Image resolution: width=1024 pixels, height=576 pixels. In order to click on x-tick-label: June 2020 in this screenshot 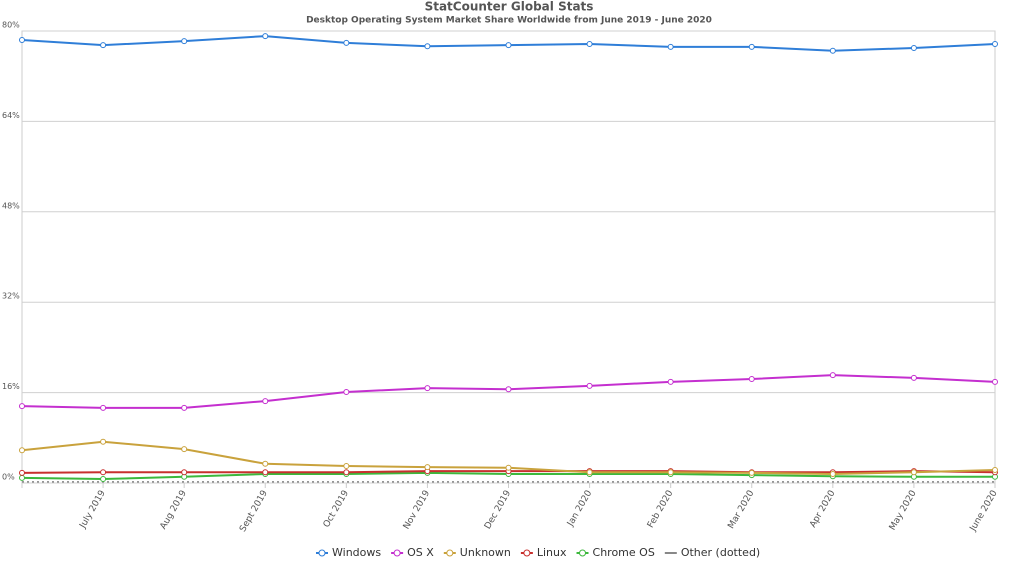, I will do `click(984, 511)`.